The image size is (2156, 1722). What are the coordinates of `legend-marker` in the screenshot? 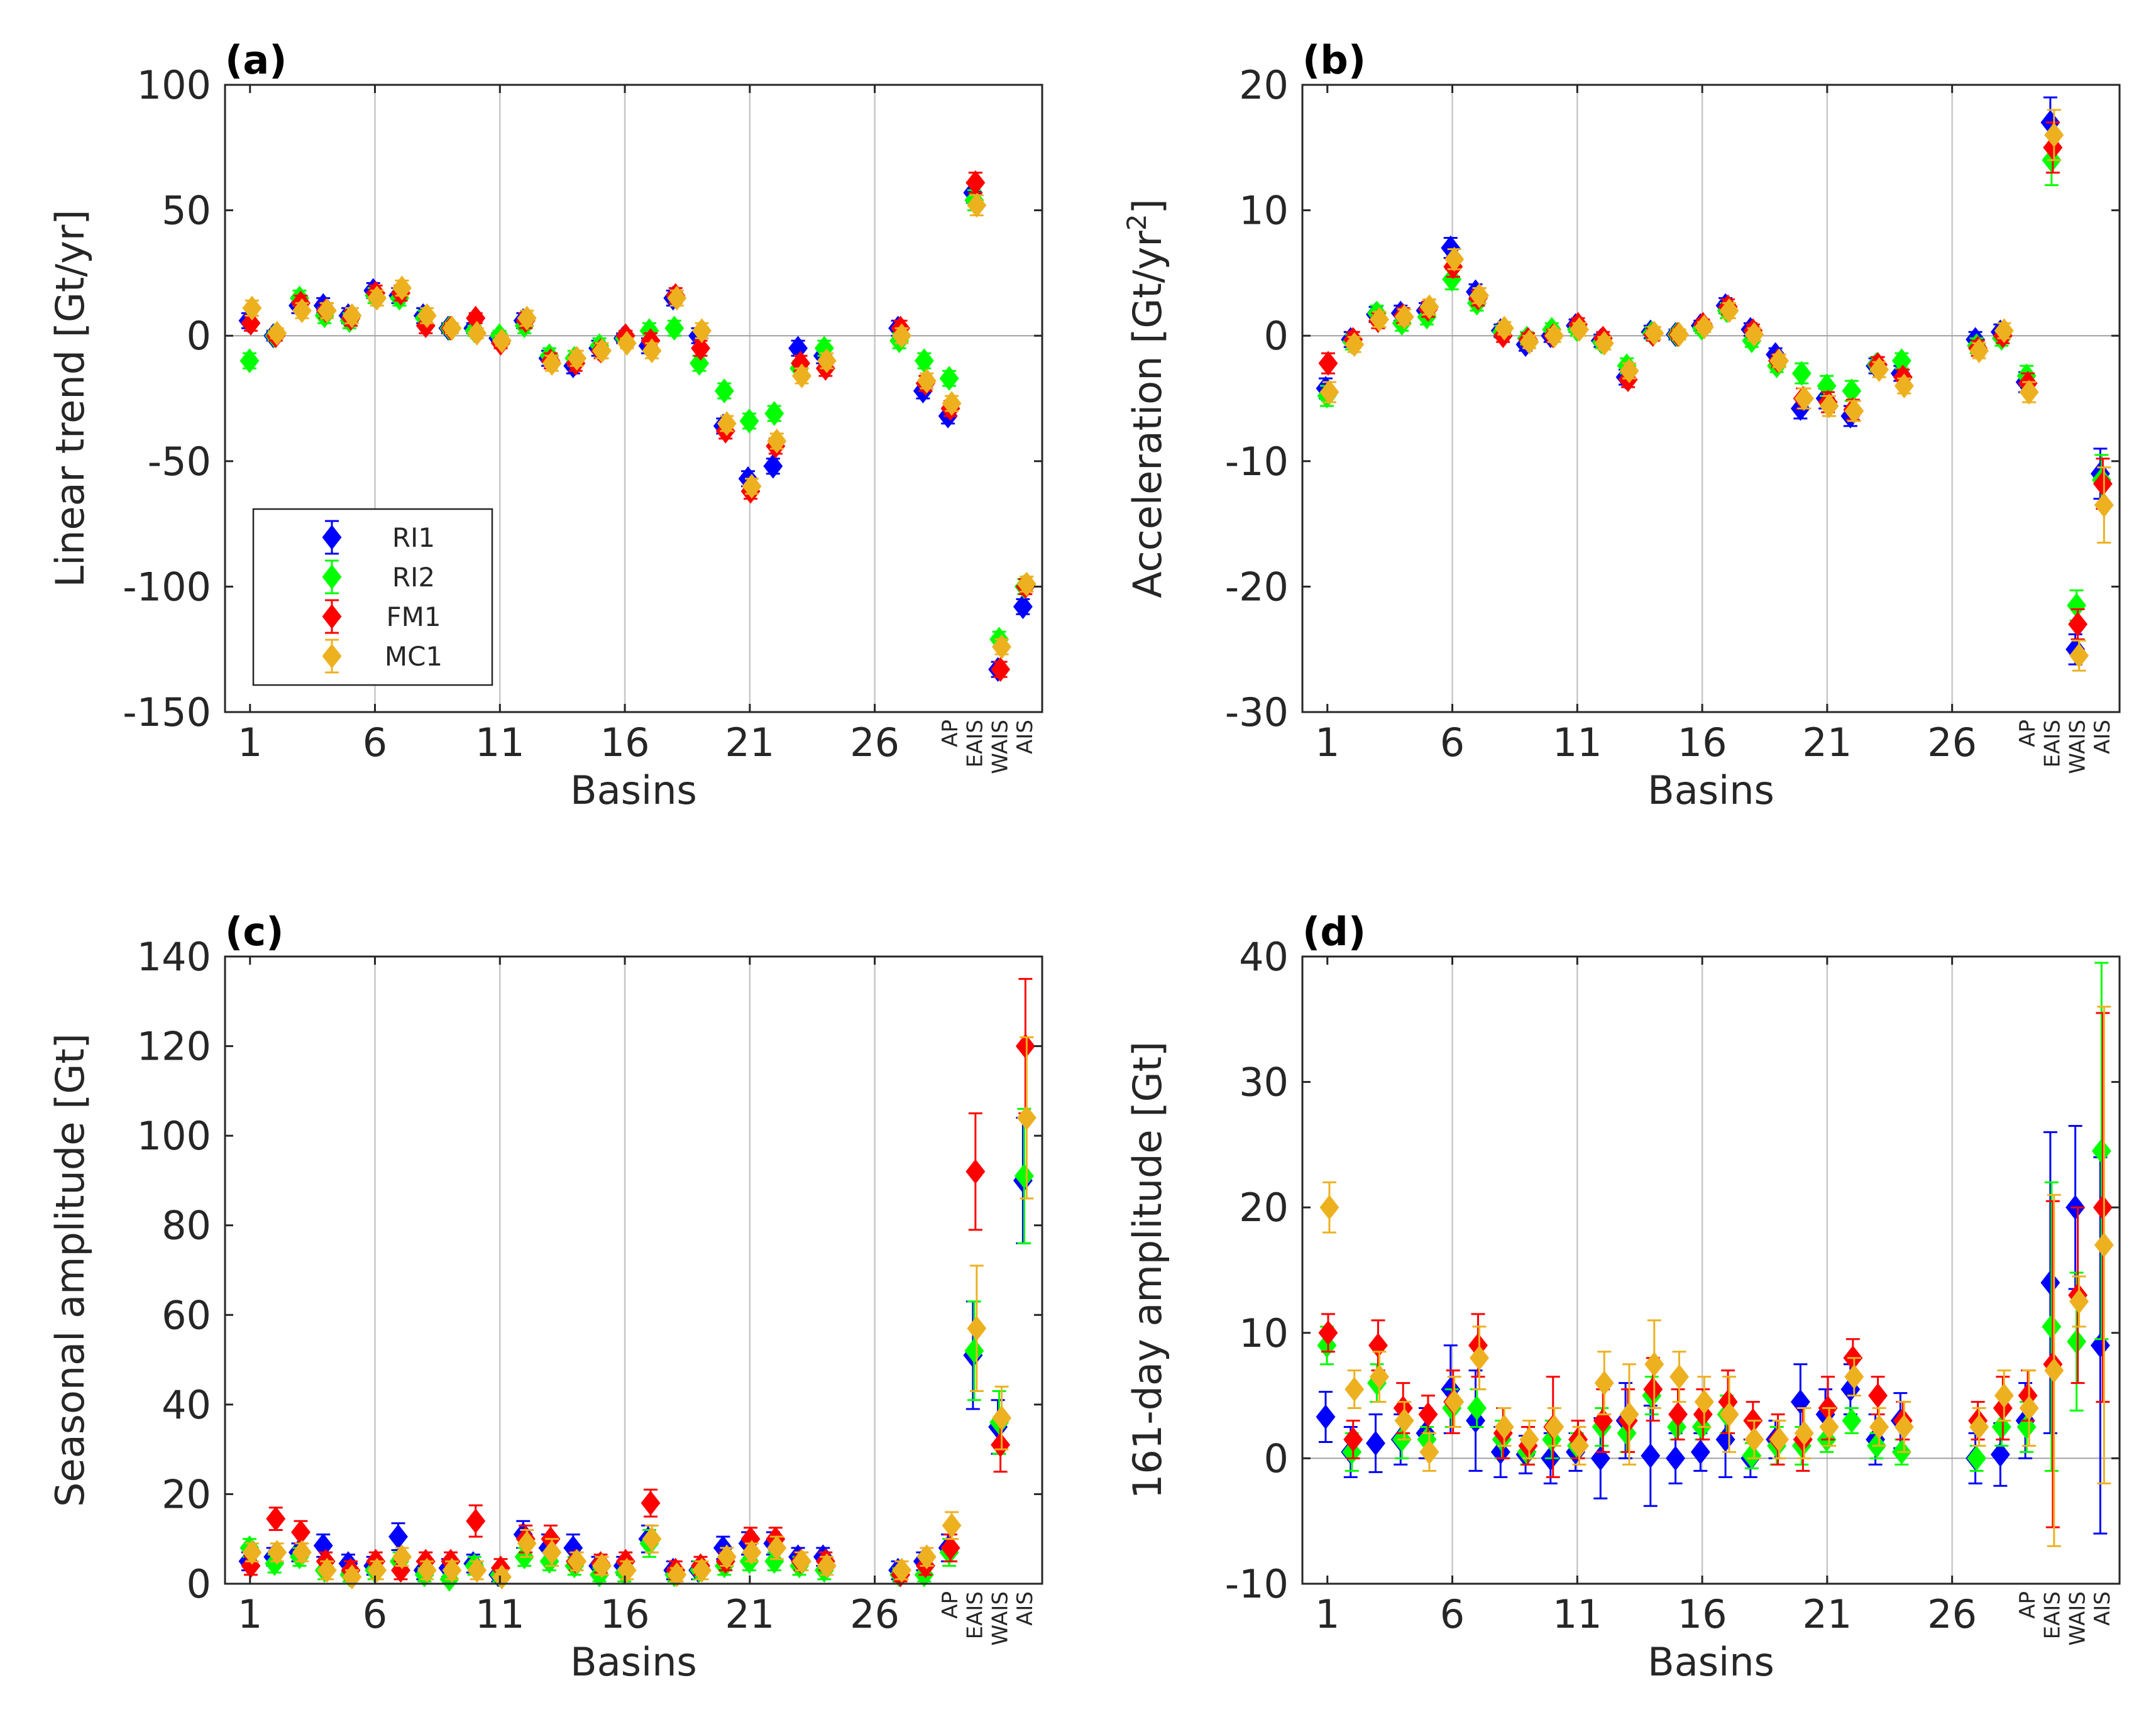 It's located at (332, 577).